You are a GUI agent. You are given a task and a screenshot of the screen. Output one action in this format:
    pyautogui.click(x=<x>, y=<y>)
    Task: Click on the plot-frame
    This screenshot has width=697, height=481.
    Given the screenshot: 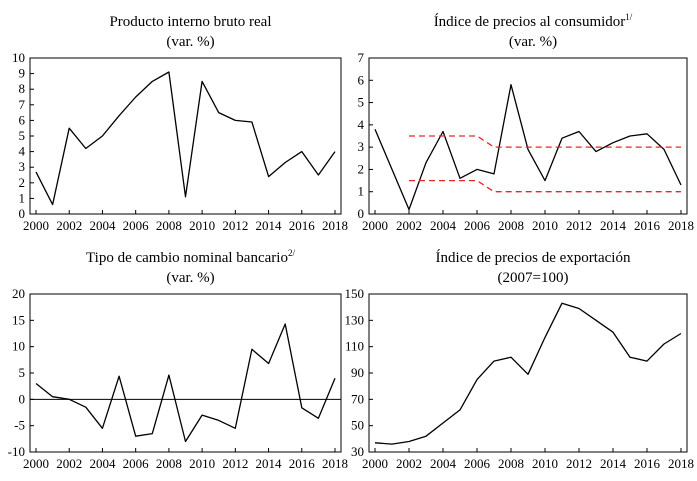 What is the action you would take?
    pyautogui.click(x=185, y=136)
    